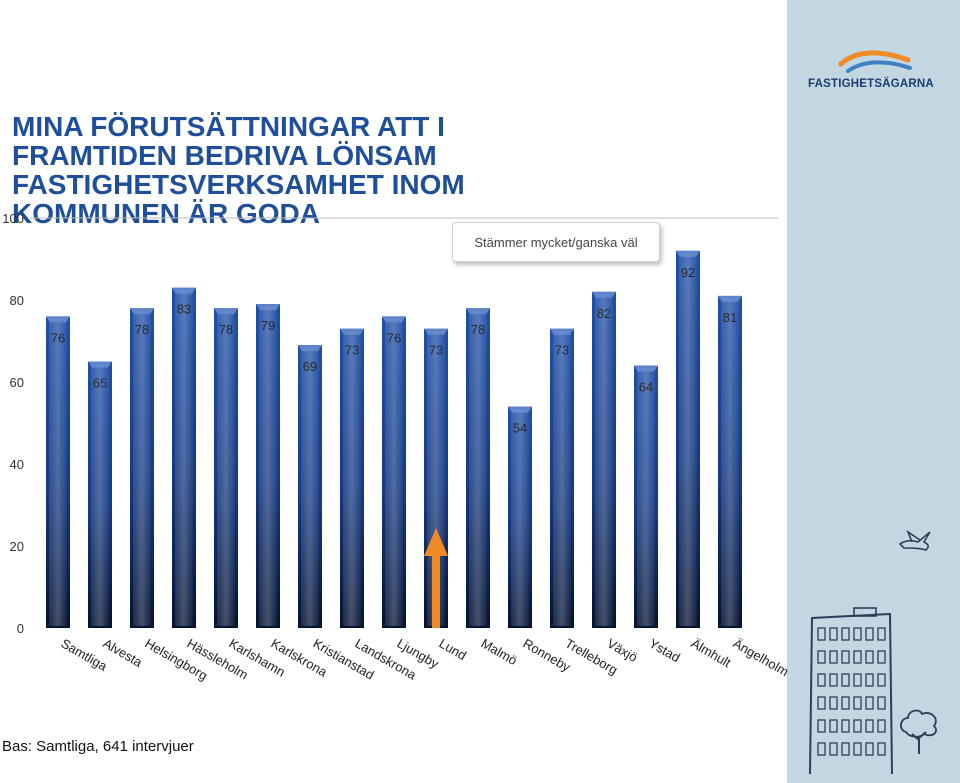  I want to click on logo-name: FASTIGHETSÄGARNA, so click(871, 84).